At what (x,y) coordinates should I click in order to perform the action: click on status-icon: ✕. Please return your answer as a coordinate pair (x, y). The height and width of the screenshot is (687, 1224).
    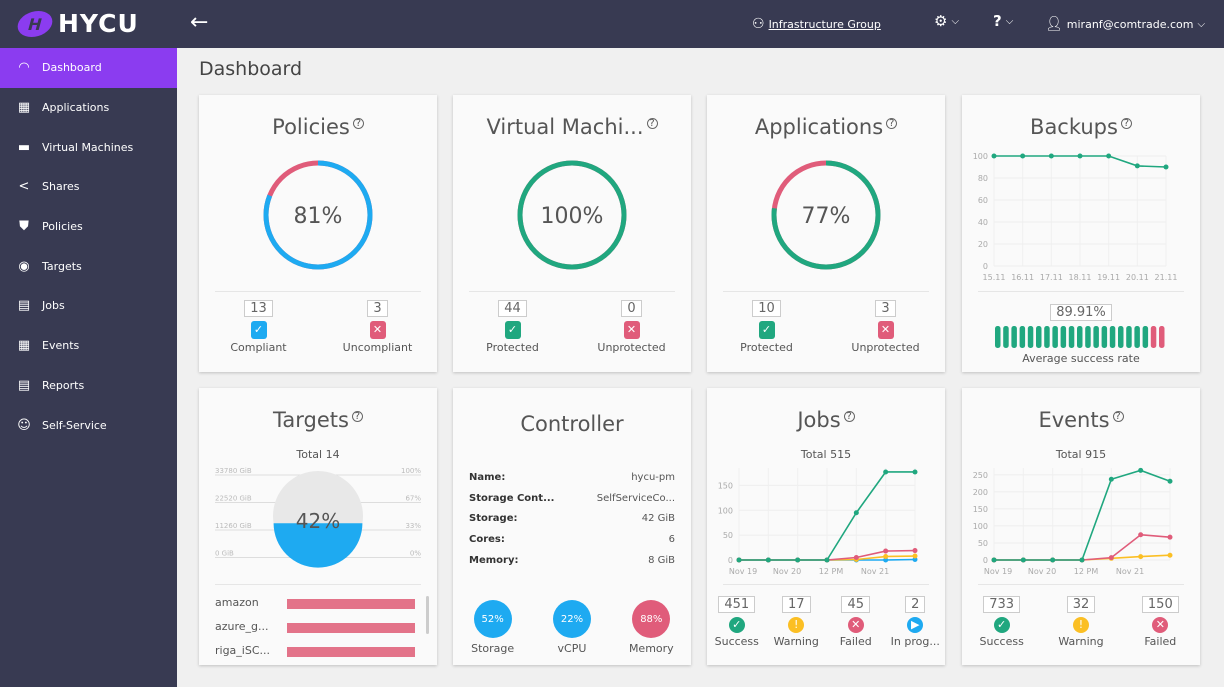
    Looking at the image, I should click on (855, 625).